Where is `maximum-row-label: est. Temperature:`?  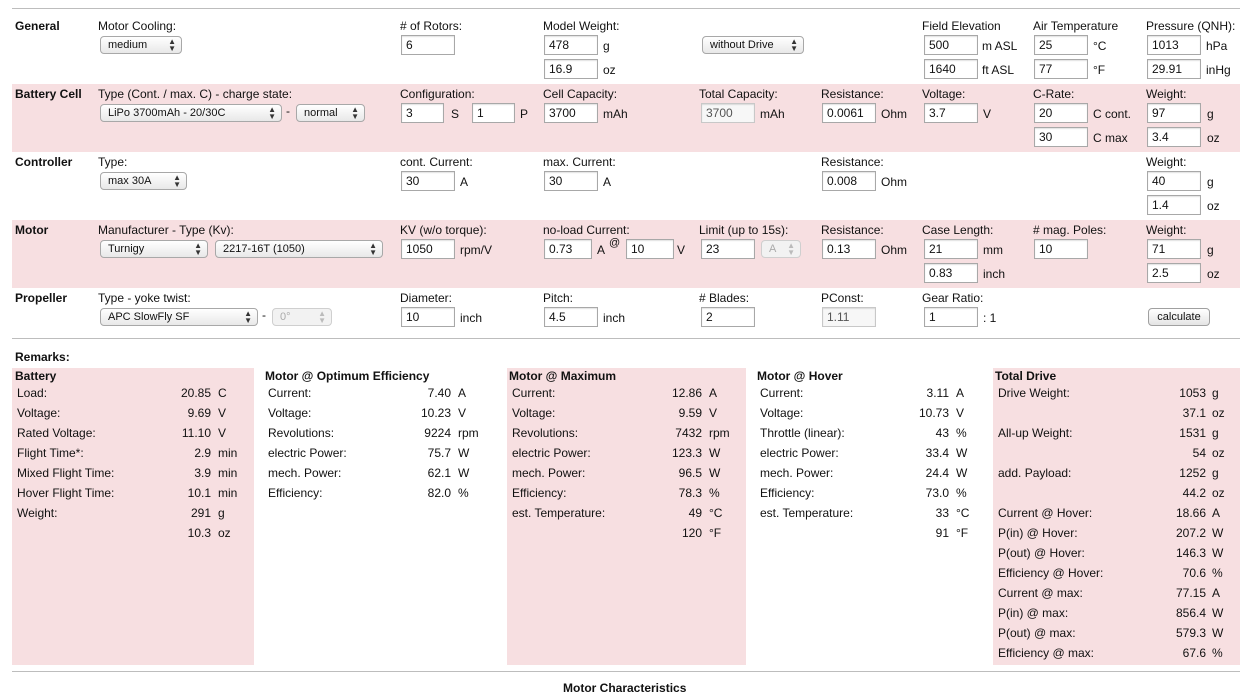 maximum-row-label: est. Temperature: is located at coordinates (559, 513).